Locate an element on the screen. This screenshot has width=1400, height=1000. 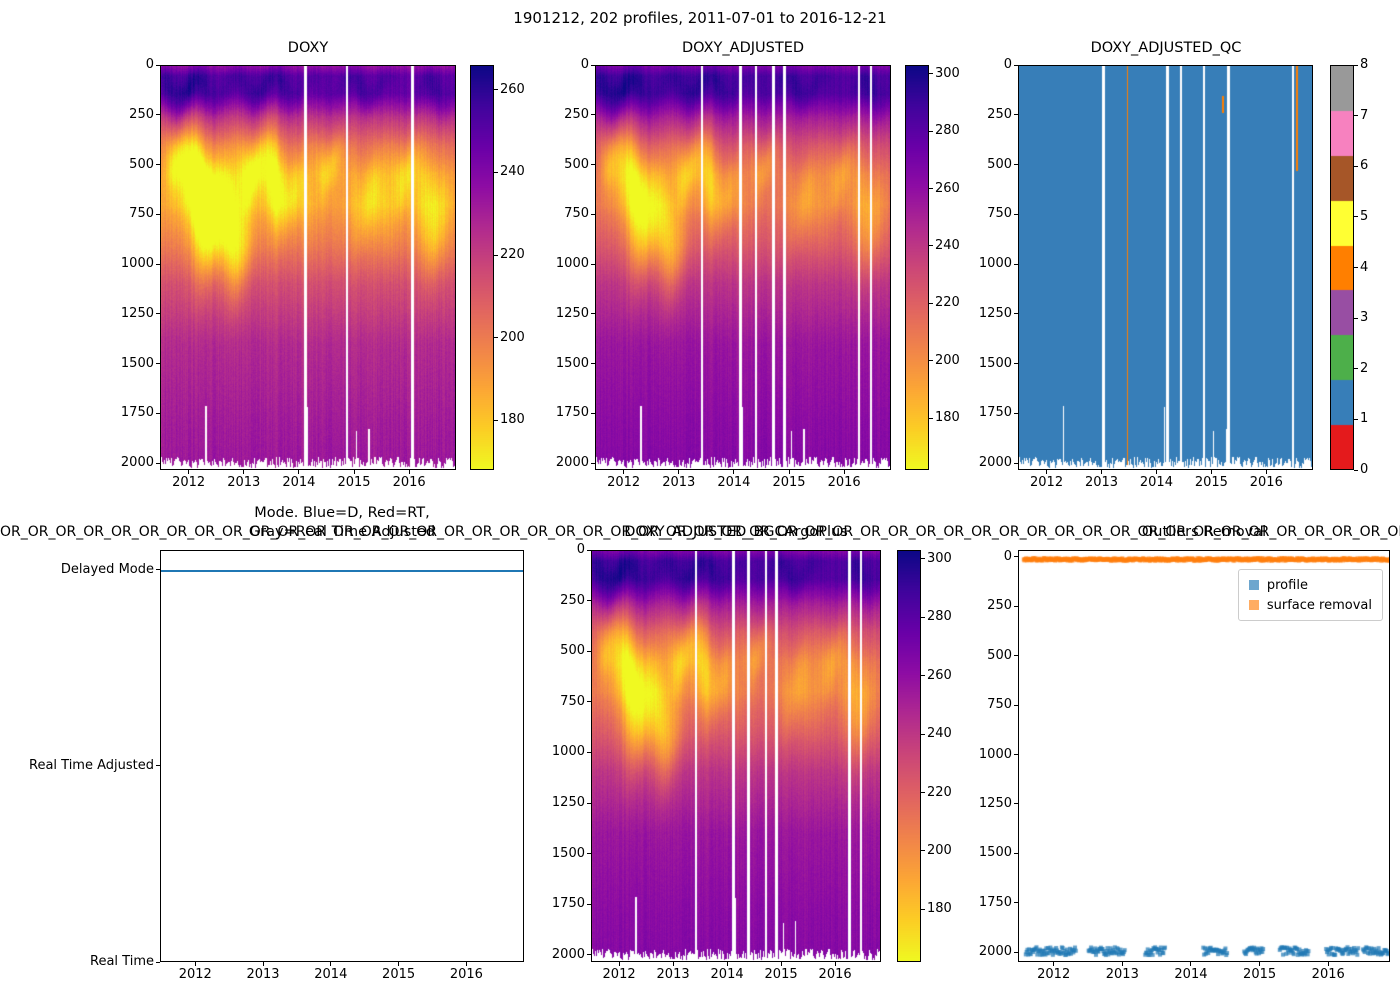
tick-label: 7 is located at coordinates (1364, 115).